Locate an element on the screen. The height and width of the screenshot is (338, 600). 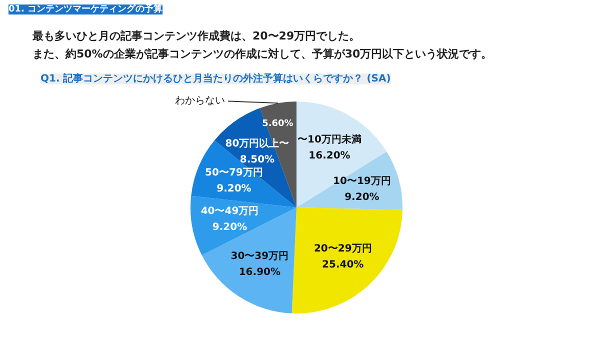
text: 01. コンテンツマーケティングの予算 is located at coordinates (85, 9).